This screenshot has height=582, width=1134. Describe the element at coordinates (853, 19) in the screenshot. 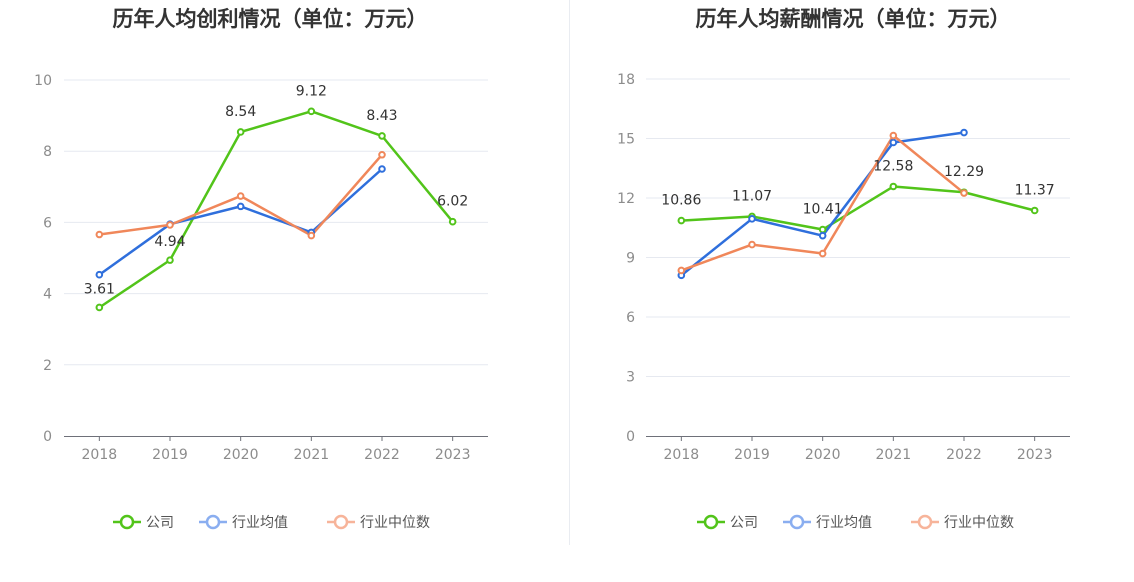

I see `chart-title: 历年人均薪酬情况（单位：万元）` at that location.